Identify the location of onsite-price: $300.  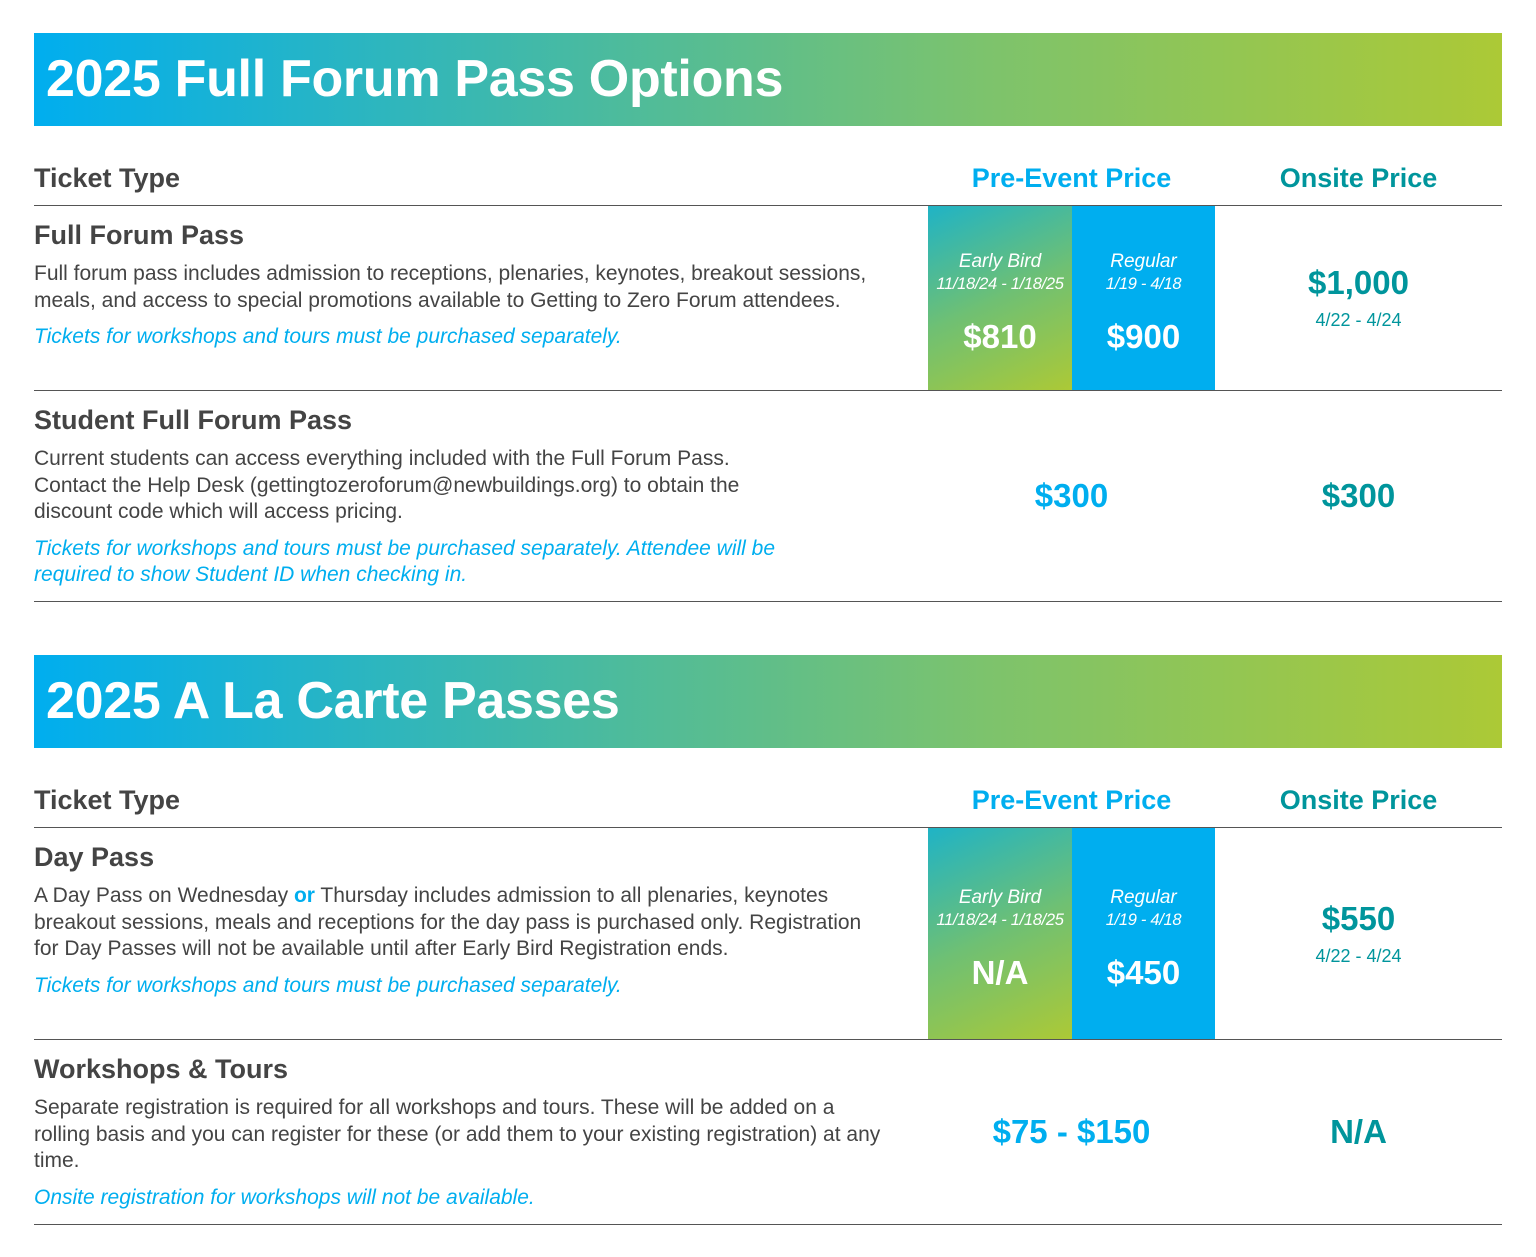
(1358, 495).